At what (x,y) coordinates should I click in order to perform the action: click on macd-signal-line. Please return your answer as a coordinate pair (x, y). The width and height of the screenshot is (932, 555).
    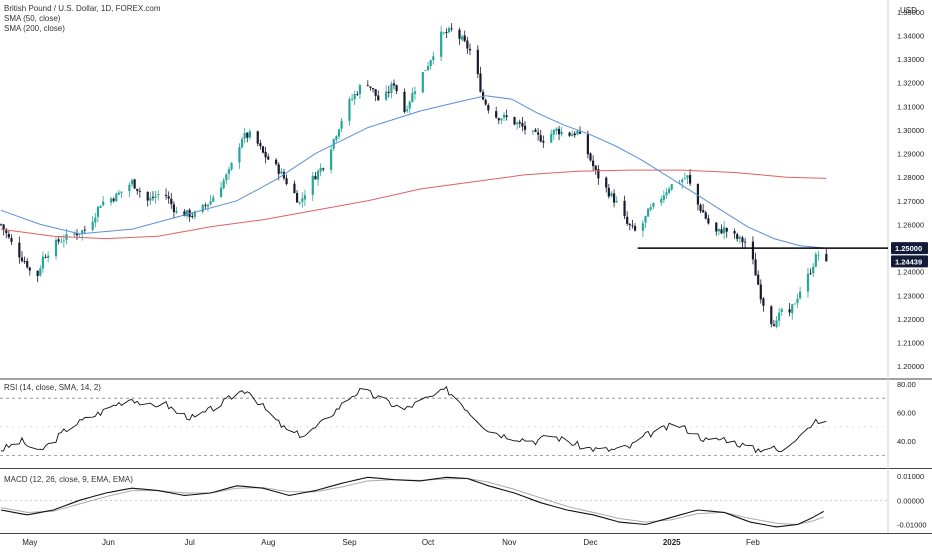
    Looking at the image, I should click on (412, 501).